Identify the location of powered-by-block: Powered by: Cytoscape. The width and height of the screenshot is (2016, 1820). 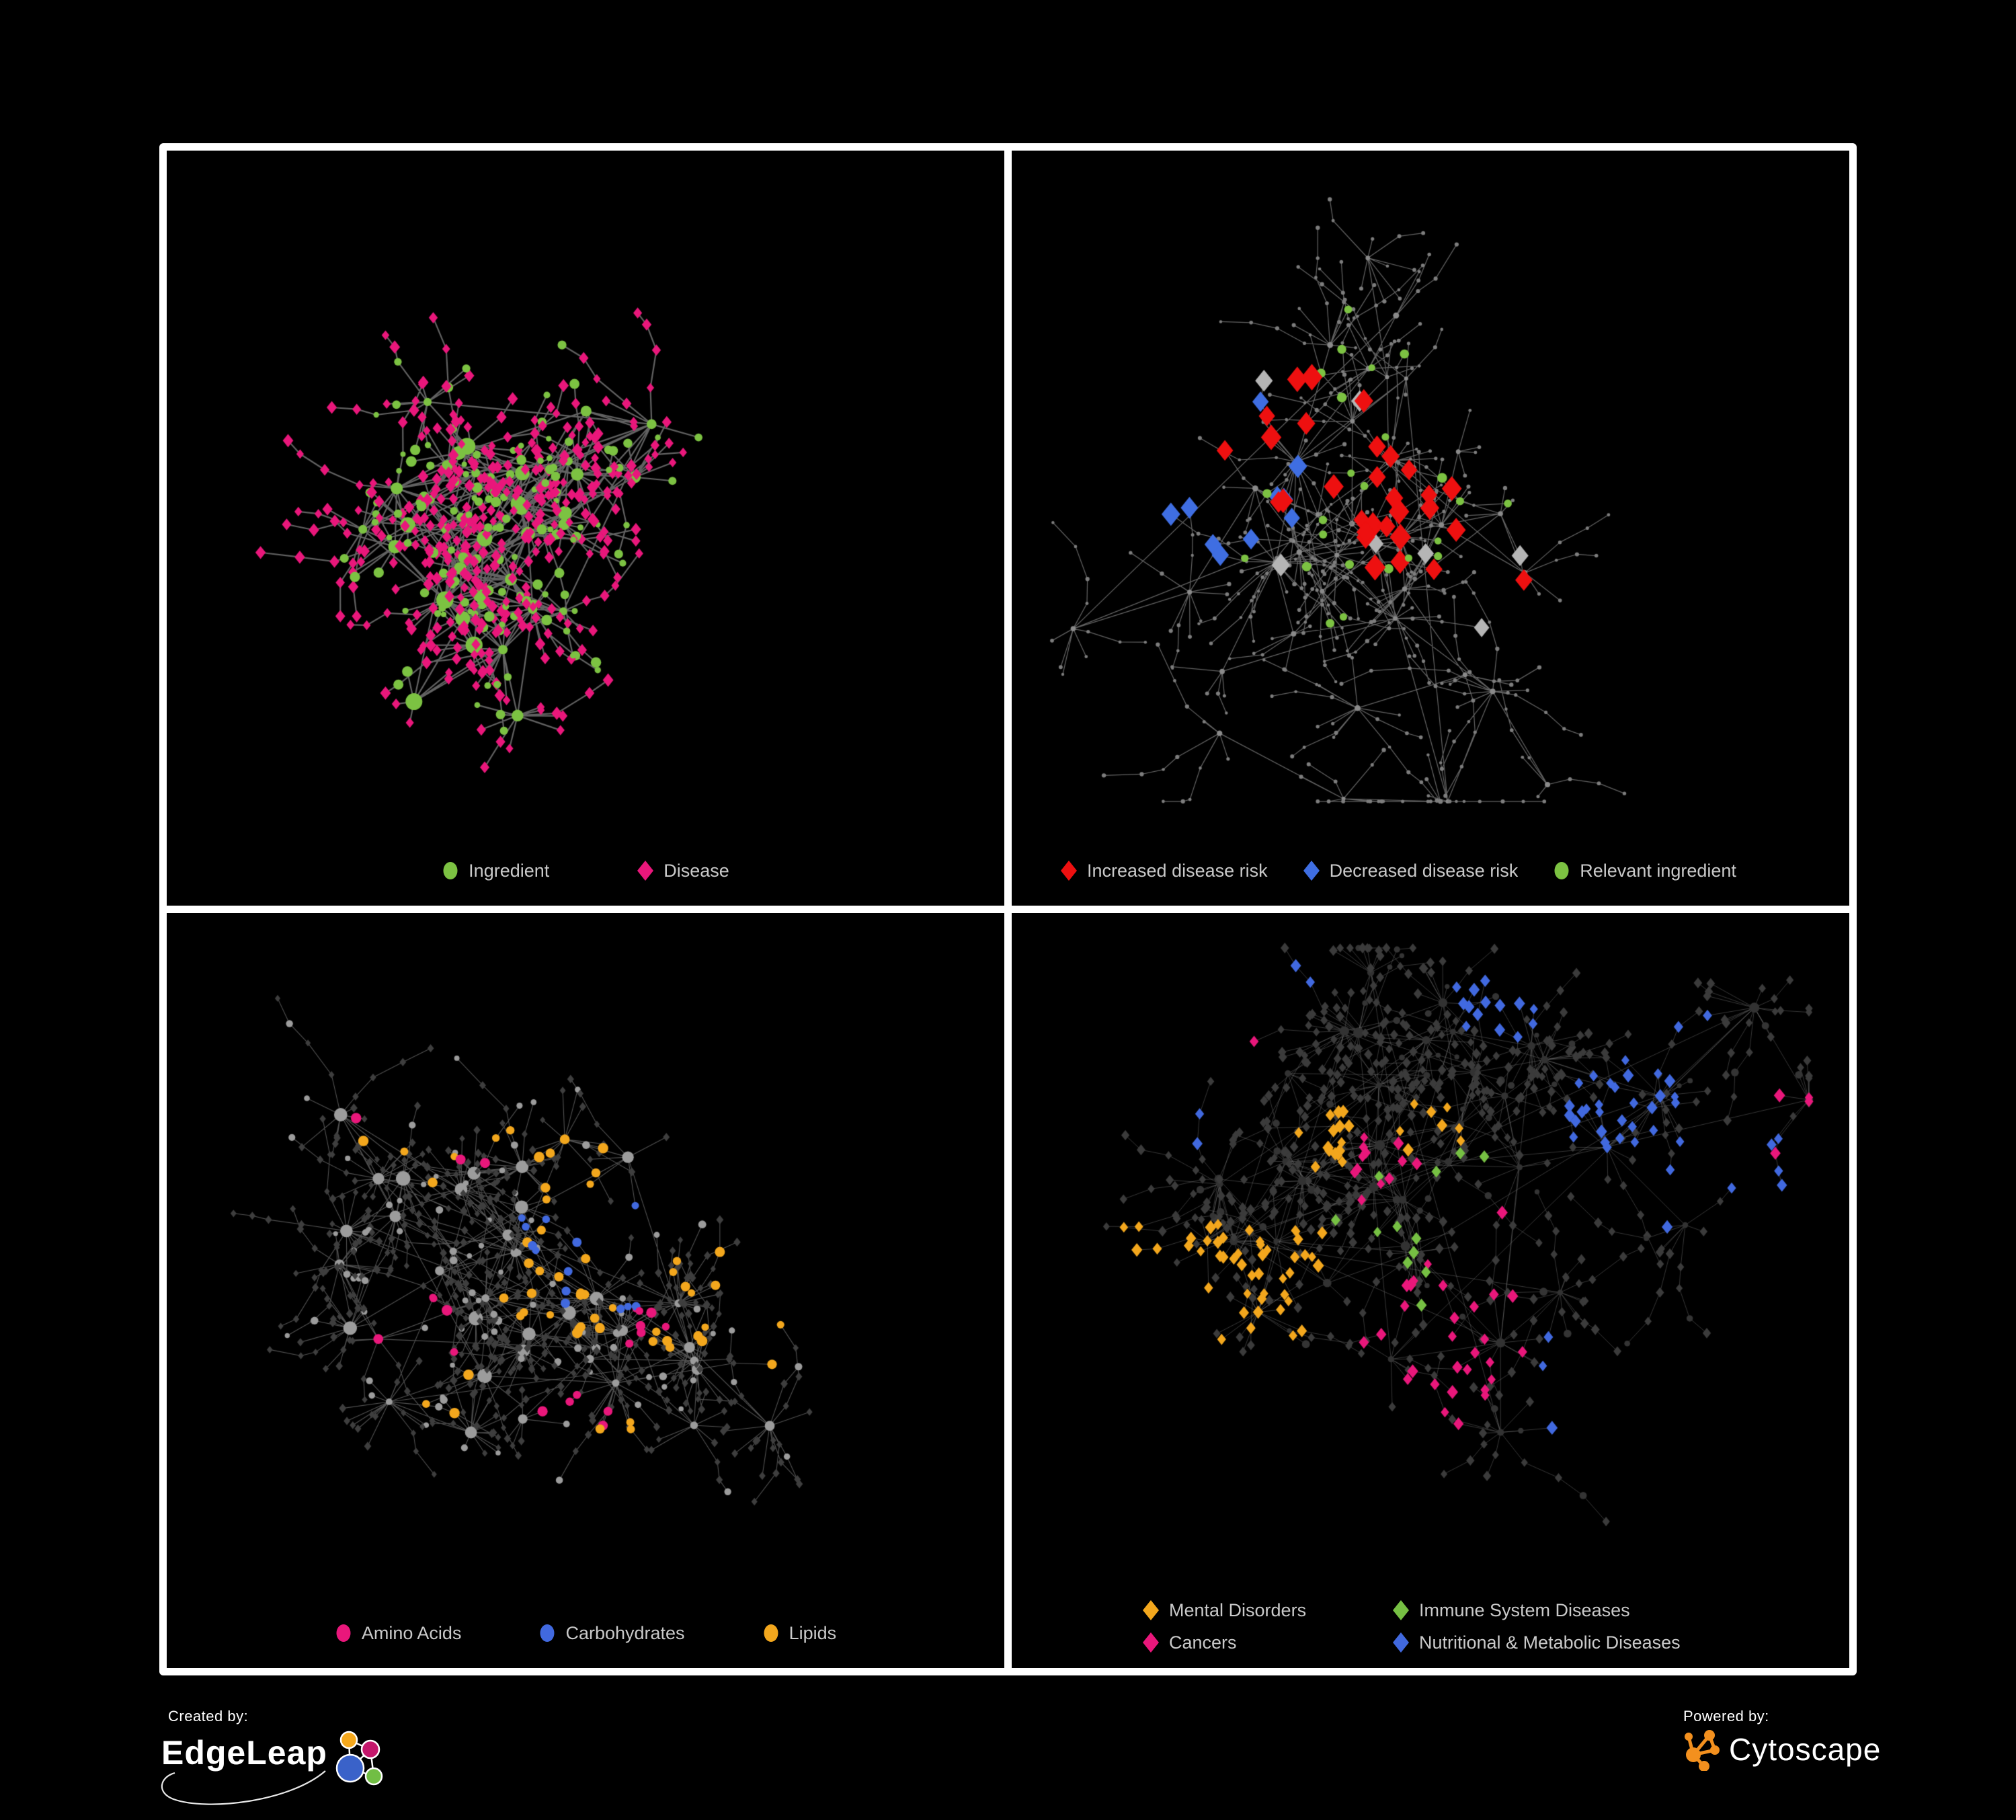
(1781, 1739).